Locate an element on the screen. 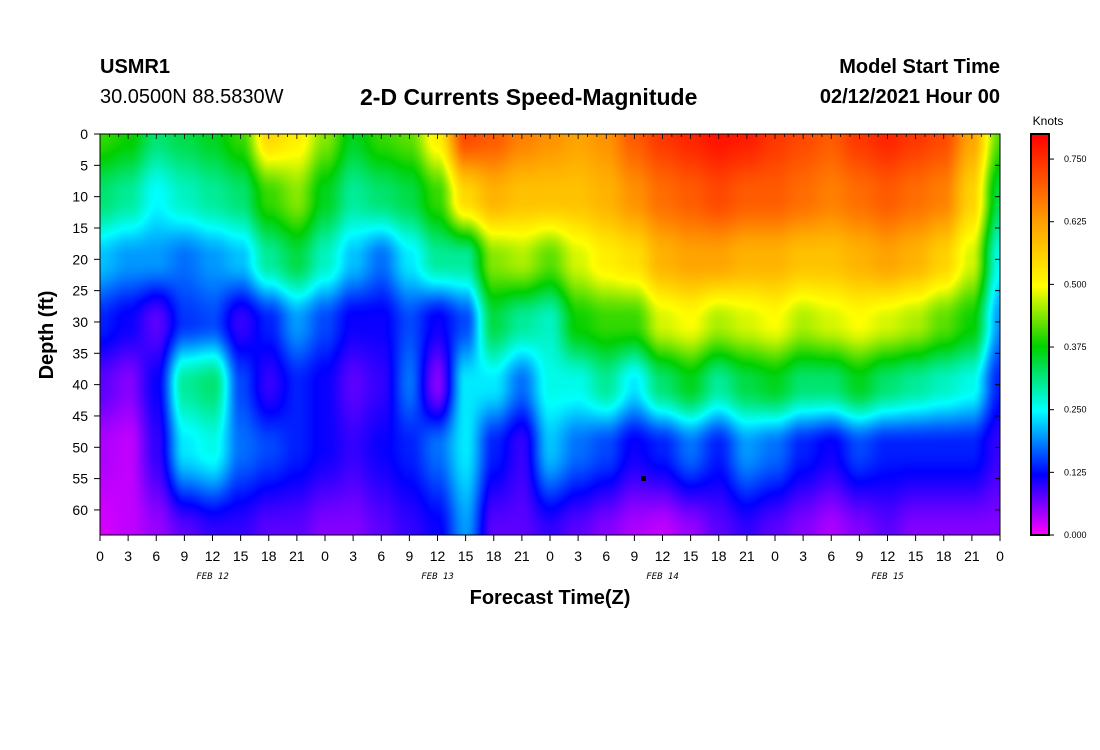 This screenshot has height=750, width=1100. colorbar-tick-label: 0.250 is located at coordinates (1075, 410).